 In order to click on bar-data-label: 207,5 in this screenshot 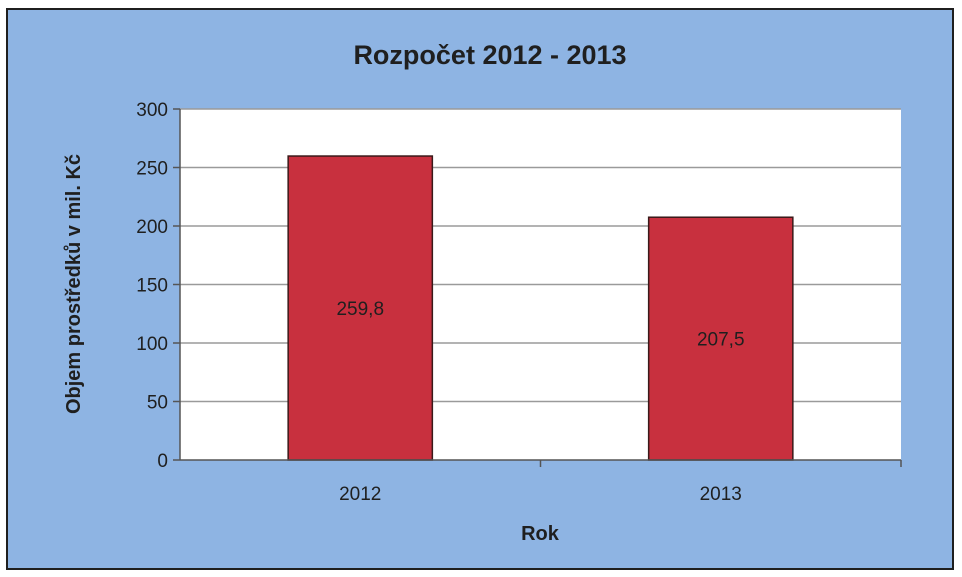, I will do `click(721, 340)`.